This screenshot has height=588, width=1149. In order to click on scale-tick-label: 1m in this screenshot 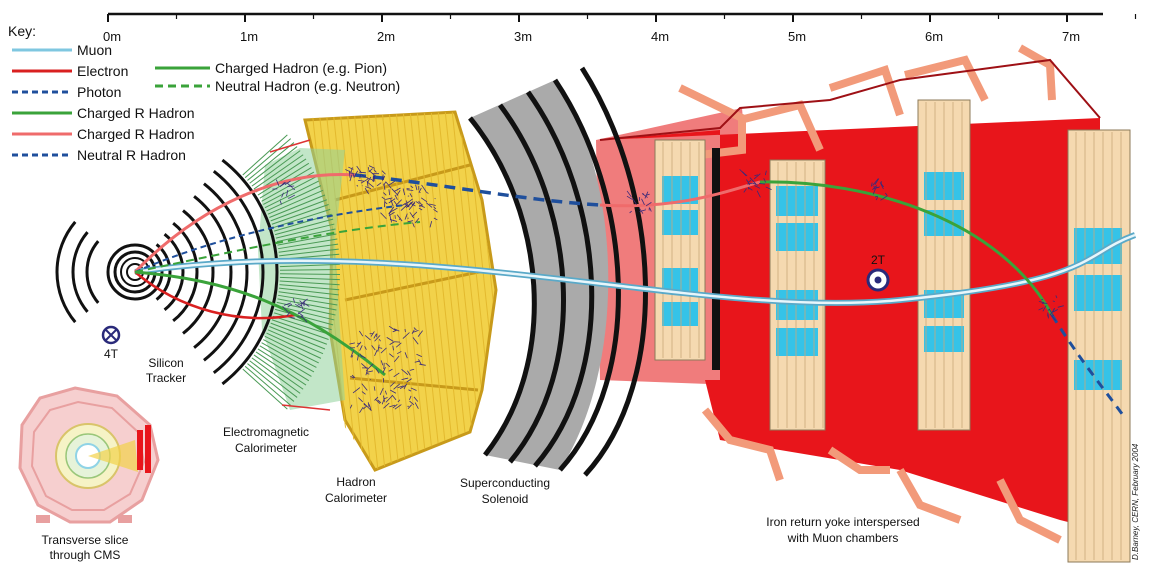, I will do `click(249, 36)`.